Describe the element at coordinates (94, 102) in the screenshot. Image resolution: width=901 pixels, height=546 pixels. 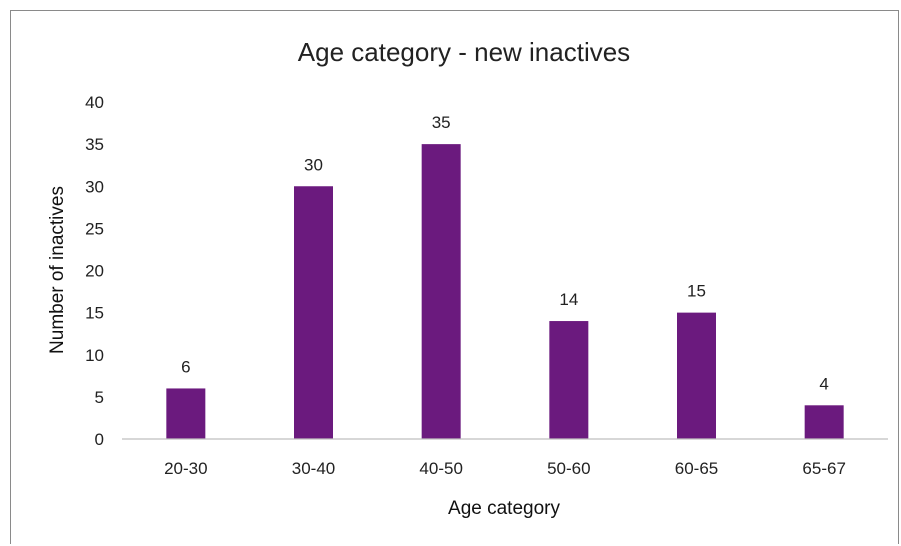
I see `y-tick-label: 40` at that location.